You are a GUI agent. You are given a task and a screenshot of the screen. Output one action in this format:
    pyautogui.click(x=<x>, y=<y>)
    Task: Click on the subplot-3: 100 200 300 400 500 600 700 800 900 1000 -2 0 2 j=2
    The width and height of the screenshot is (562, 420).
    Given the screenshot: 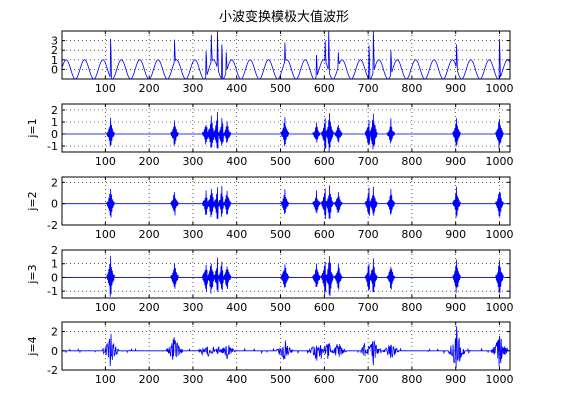 What is the action you would take?
    pyautogui.click(x=269, y=208)
    